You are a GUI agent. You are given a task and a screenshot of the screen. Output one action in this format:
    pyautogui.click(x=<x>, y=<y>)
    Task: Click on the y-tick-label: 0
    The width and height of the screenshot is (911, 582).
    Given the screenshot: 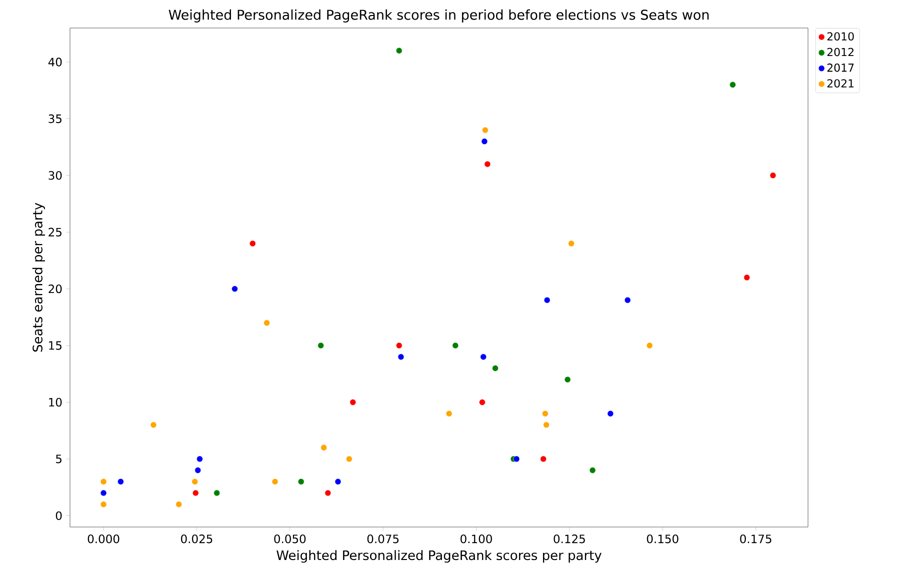 What is the action you would take?
    pyautogui.click(x=59, y=515)
    